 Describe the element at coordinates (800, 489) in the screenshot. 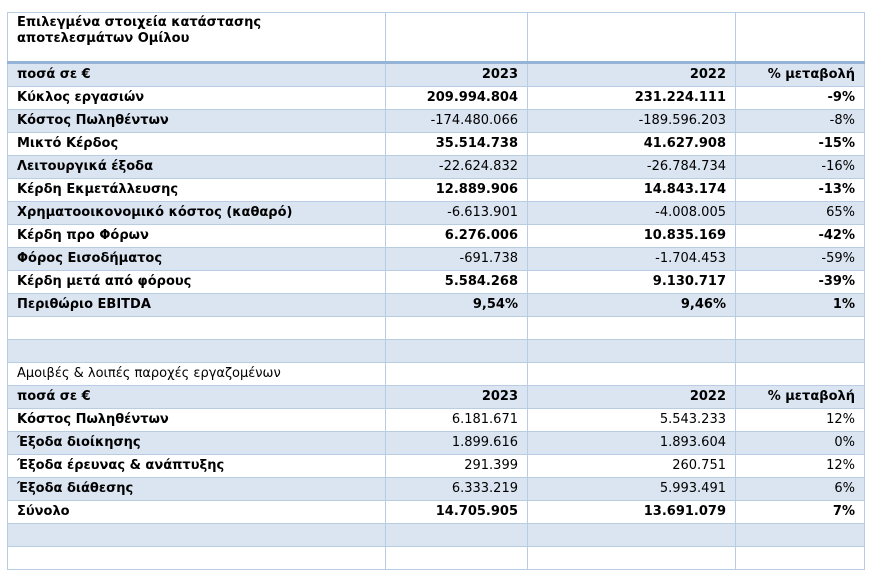

I see `cell: 6%` at that location.